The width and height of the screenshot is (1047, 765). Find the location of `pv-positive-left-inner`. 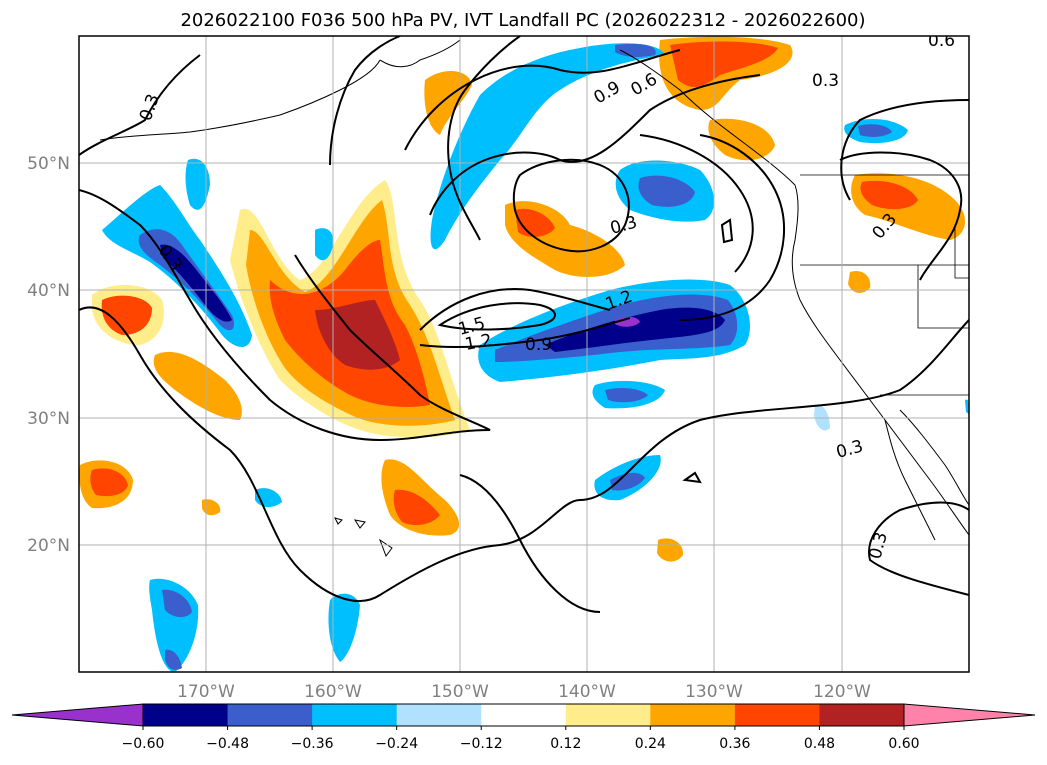

pv-positive-left-inner is located at coordinates (126, 315).